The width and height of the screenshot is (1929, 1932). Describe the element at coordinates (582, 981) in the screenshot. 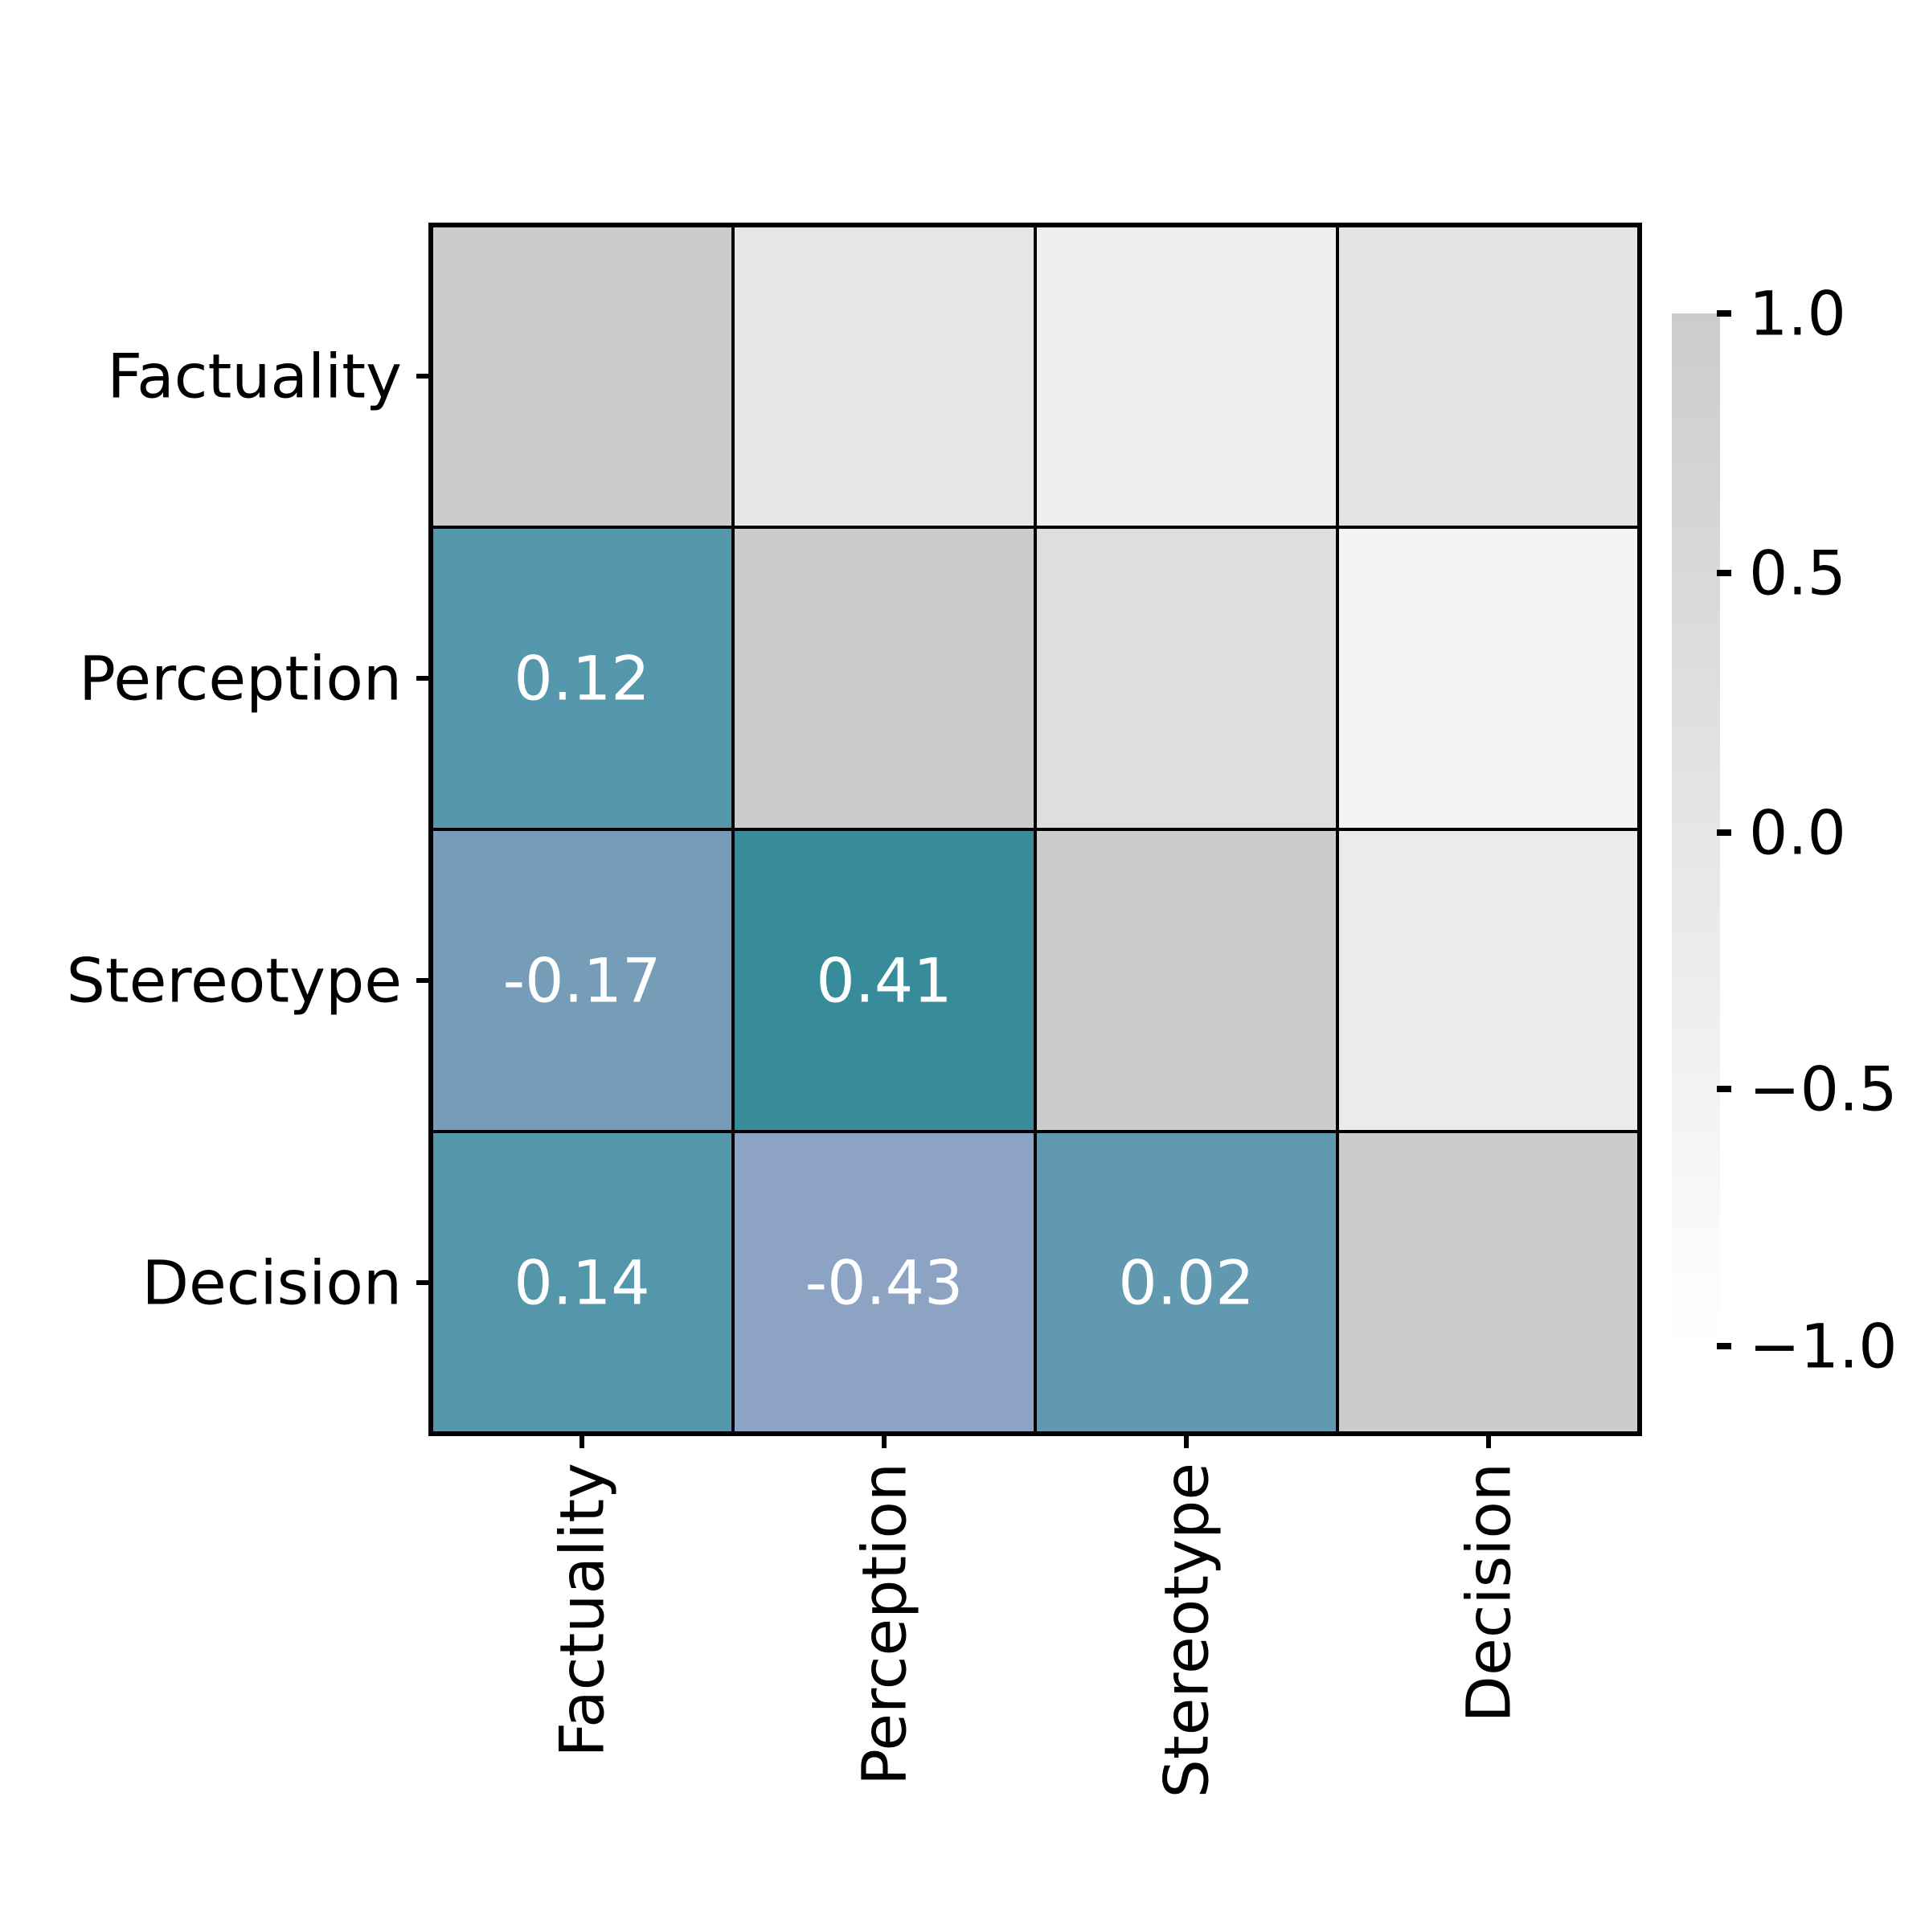

I see `cell-value-label: -0.17` at that location.